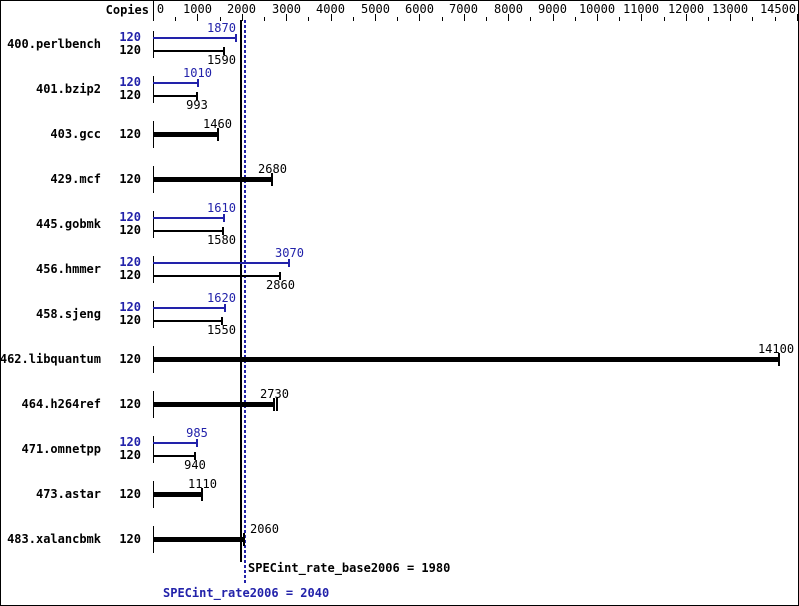 The image size is (799, 606). What do you see at coordinates (68, 224) in the screenshot?
I see `benchmark-name: 445.gobmk` at bounding box center [68, 224].